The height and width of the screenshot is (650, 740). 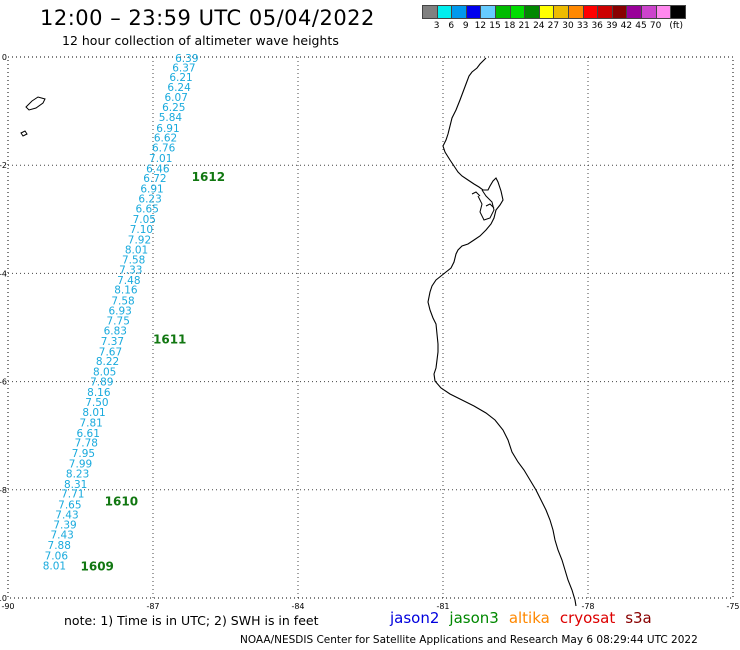 What do you see at coordinates (88, 434) in the screenshot?
I see `swh-value: 6.61` at bounding box center [88, 434].